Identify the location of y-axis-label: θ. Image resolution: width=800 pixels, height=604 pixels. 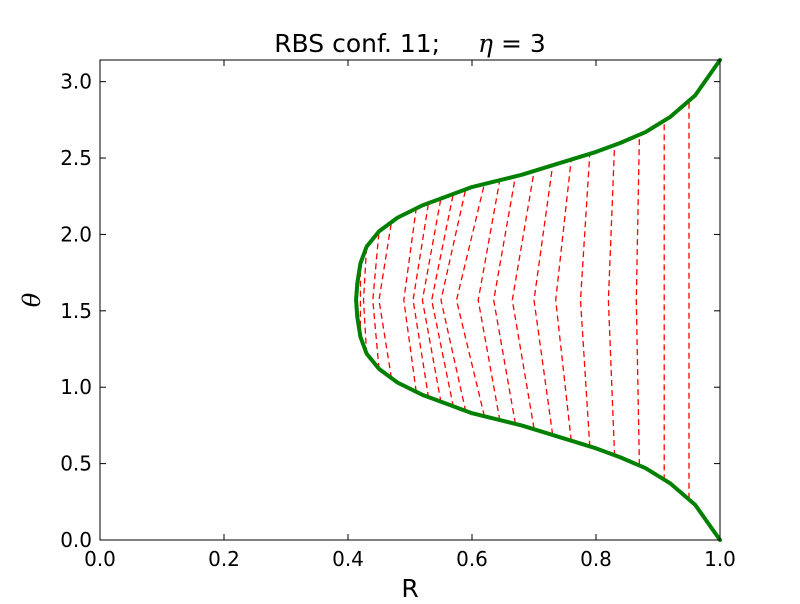
(32, 299).